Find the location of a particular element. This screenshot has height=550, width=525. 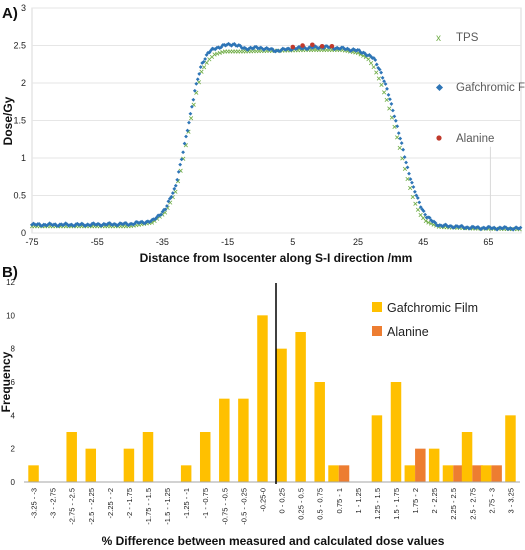

x-tick-label: 2 - 2.25 is located at coordinates (434, 500).